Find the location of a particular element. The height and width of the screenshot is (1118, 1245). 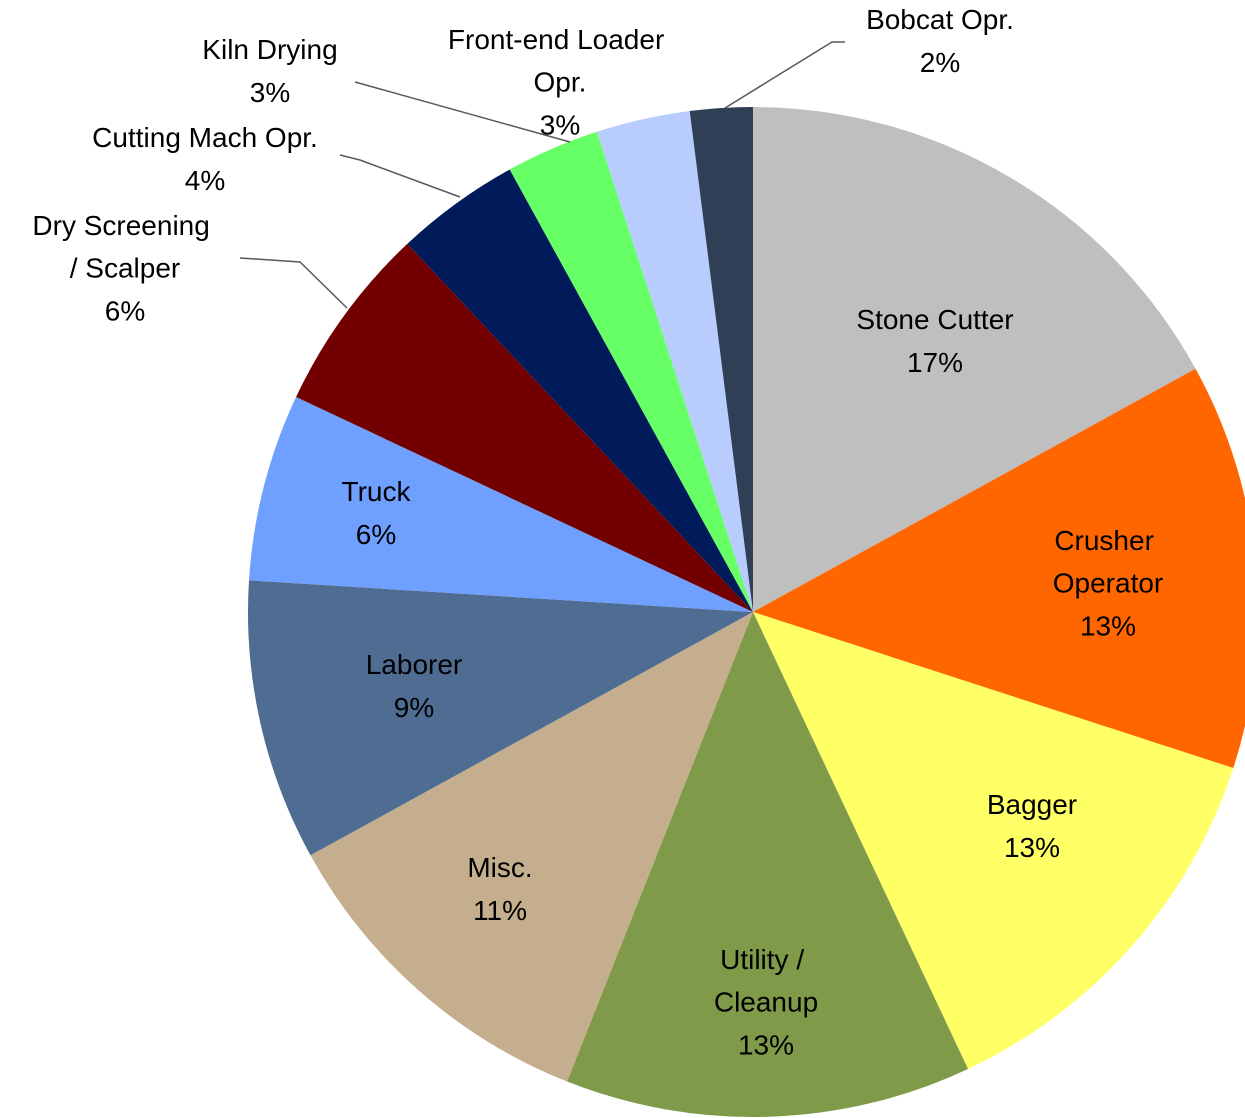

slice-label: Front-end Loader Opr. is located at coordinates (560, 61).